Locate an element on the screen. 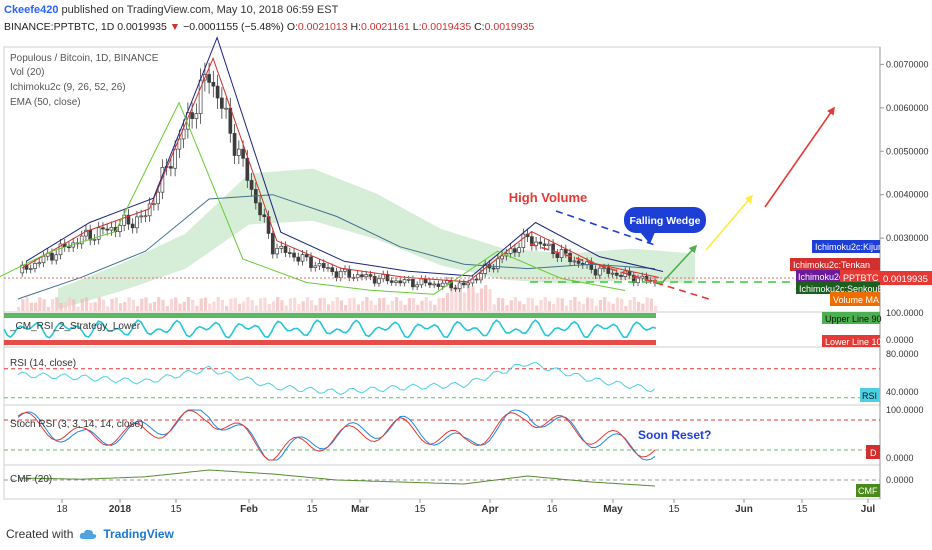 The image size is (932, 550). stoch-k-line is located at coordinates (336, 435).